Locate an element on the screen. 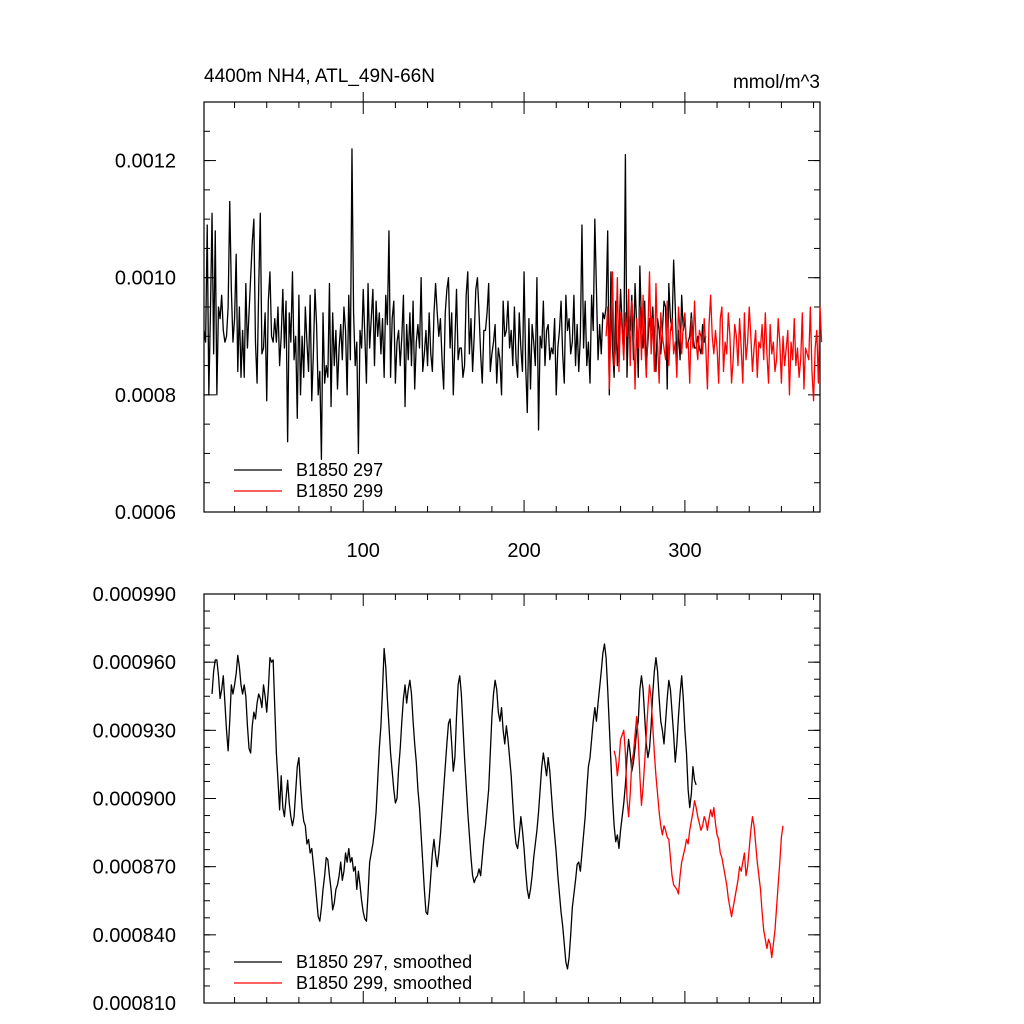 This screenshot has height=1024, width=1024. legend-label: B1850 297, smoothed is located at coordinates (384, 962).